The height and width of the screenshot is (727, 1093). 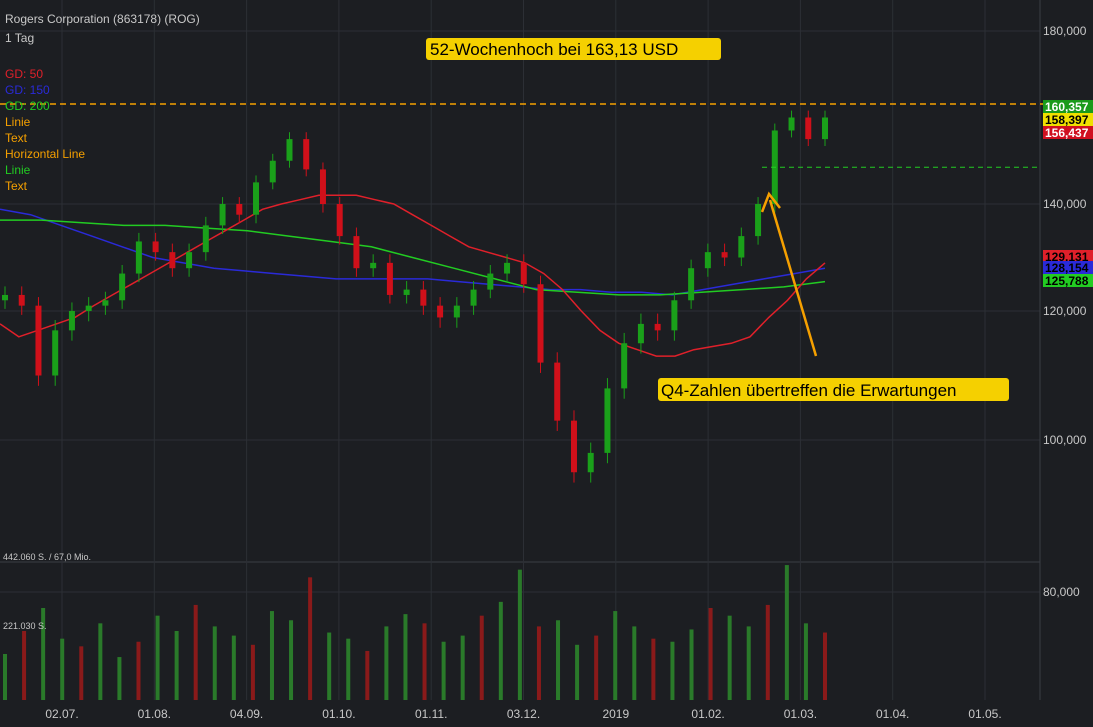 I want to click on svg-text: 158,397, so click(x=1067, y=120).